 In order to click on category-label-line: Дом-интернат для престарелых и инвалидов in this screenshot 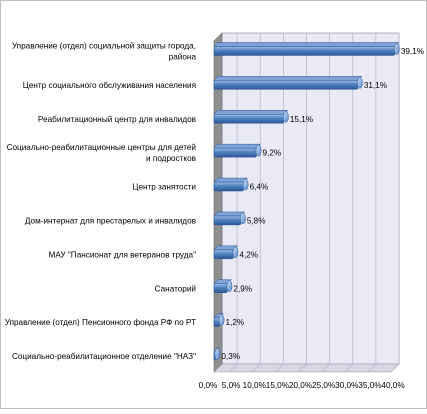, I will do `click(110, 220)`.